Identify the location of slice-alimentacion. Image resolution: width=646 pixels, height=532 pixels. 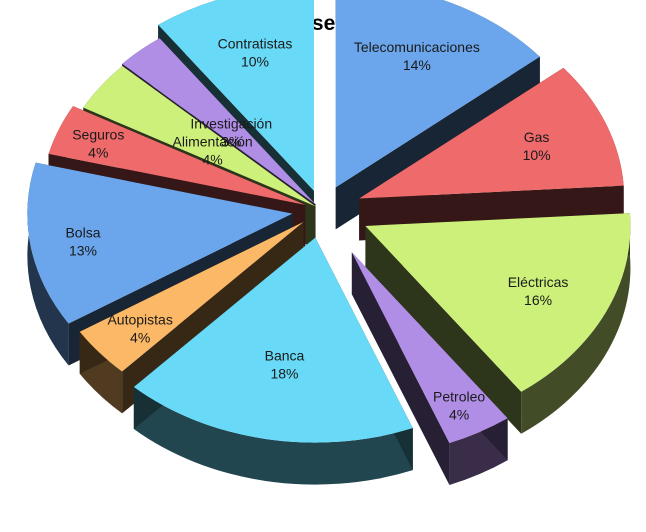
(199, 136).